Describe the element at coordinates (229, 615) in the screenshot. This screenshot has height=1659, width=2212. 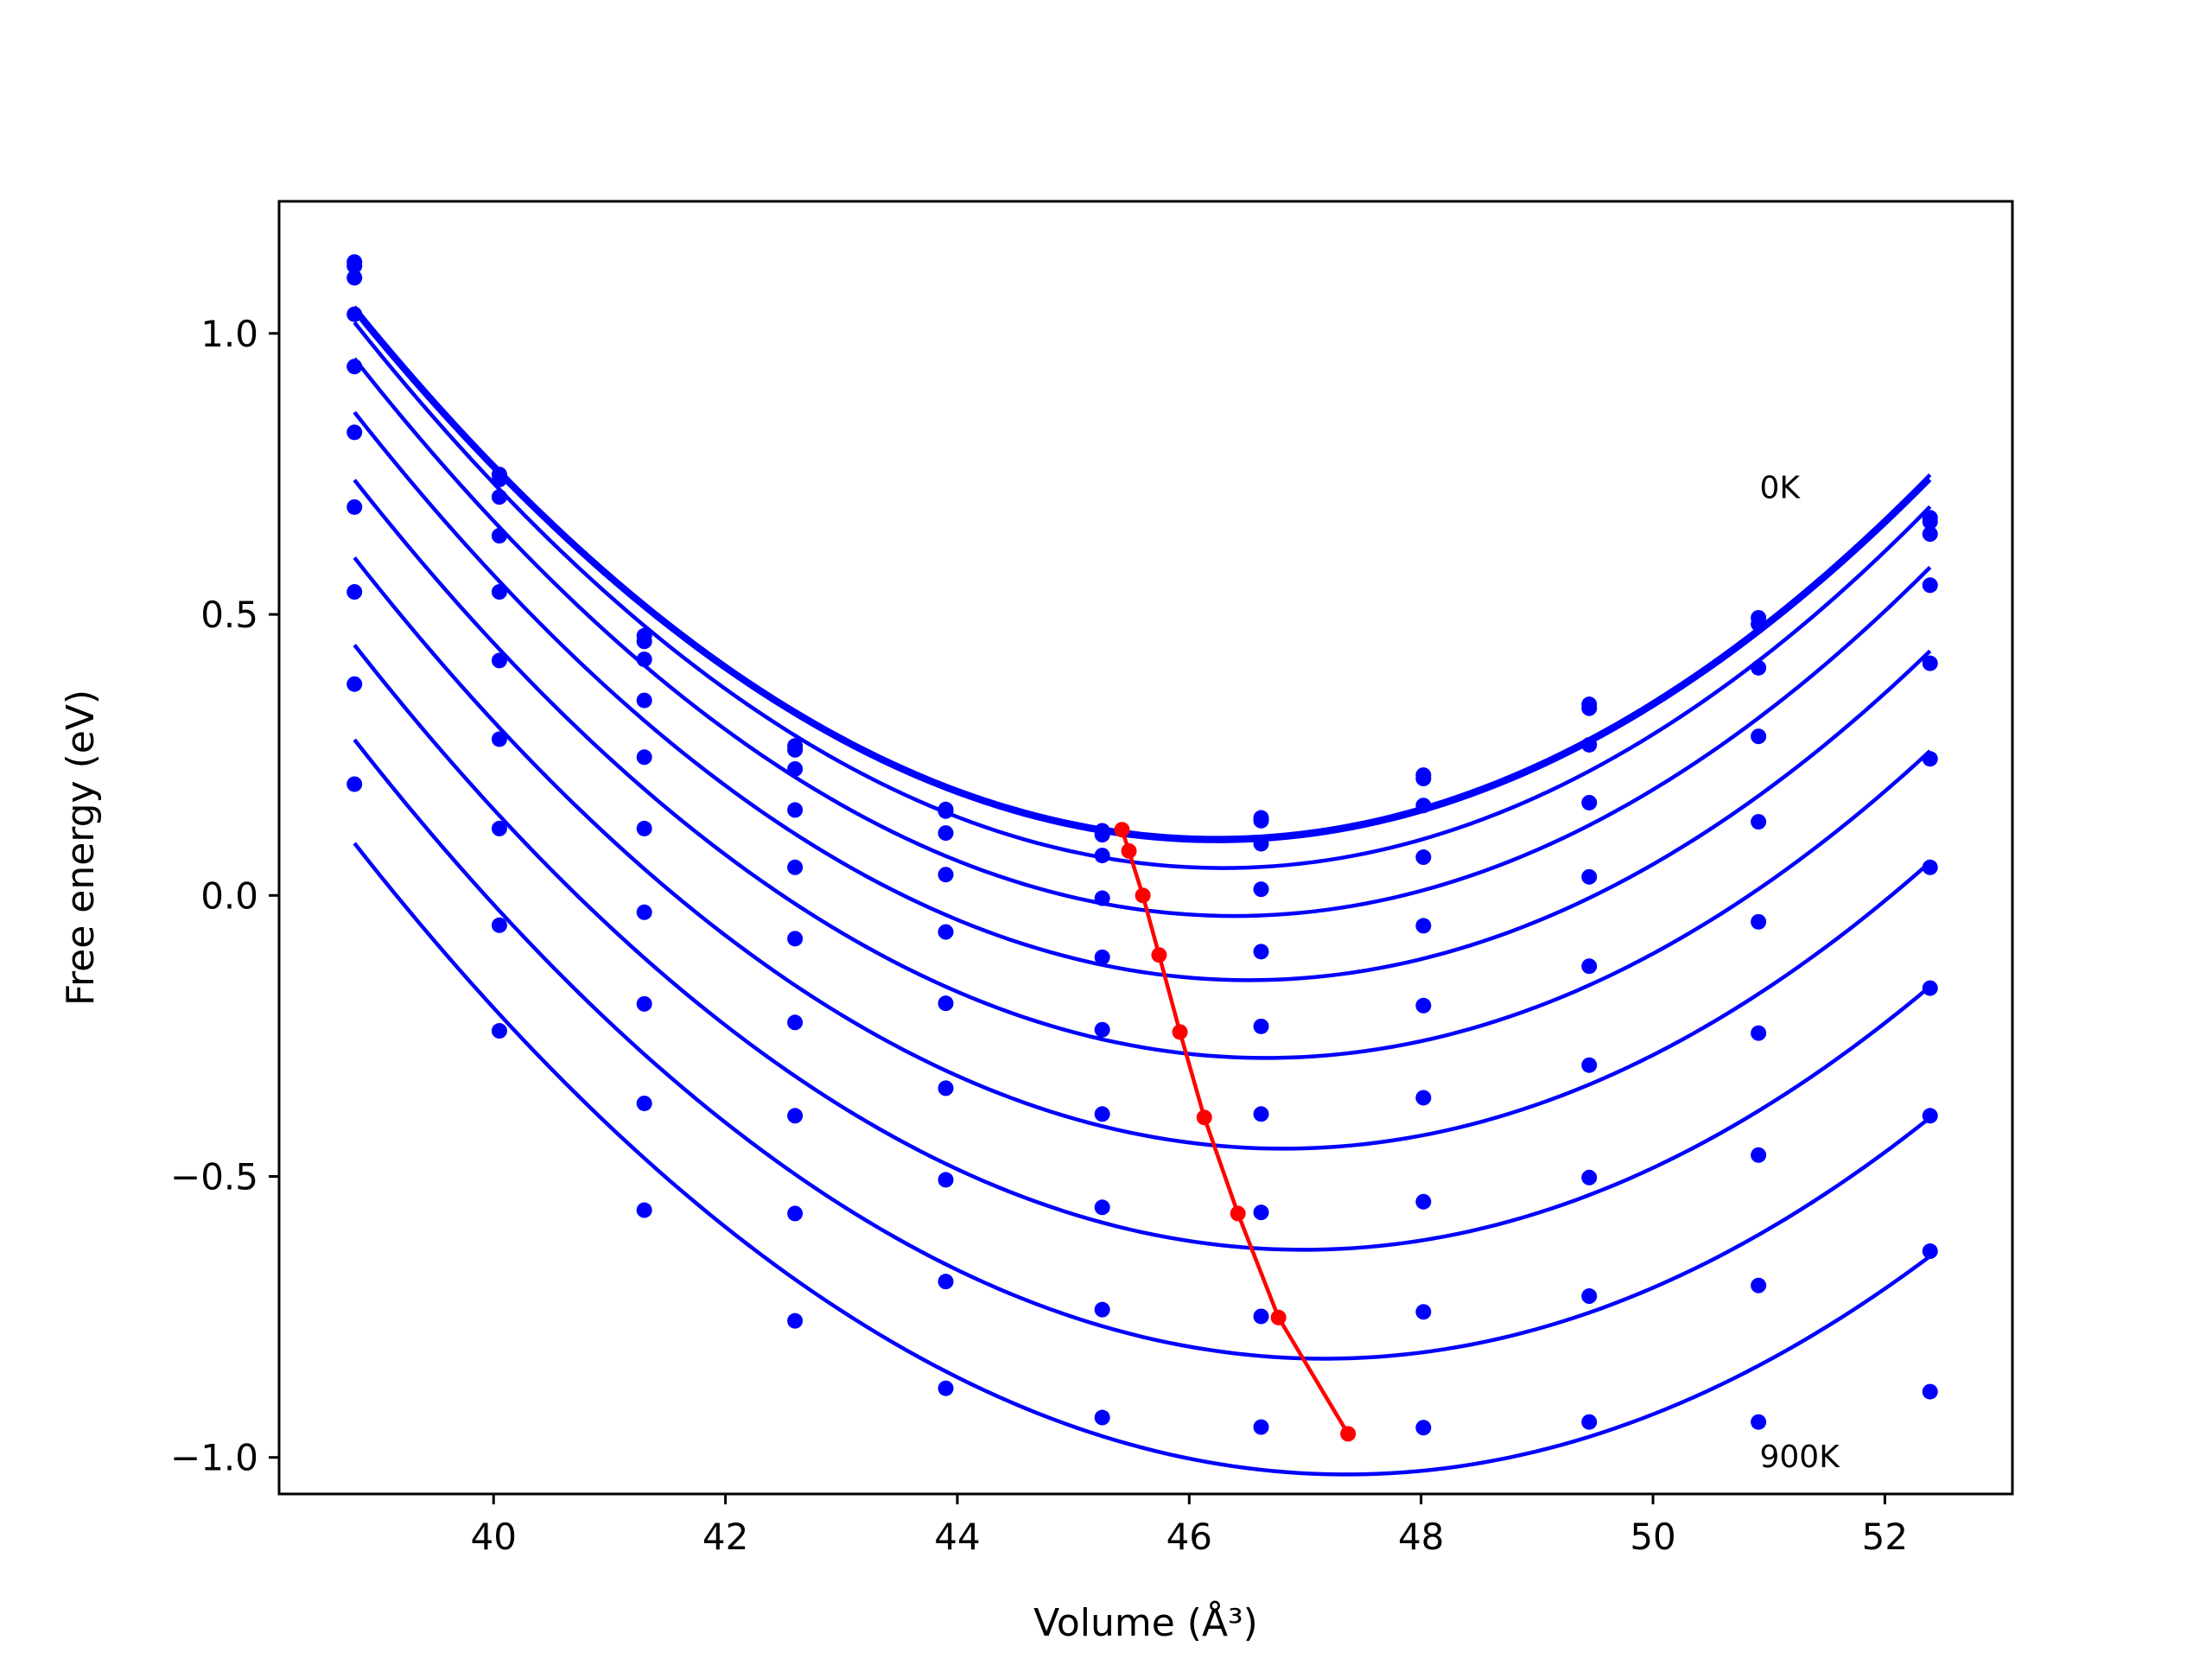
I see `y-tick-label: 0.5` at that location.